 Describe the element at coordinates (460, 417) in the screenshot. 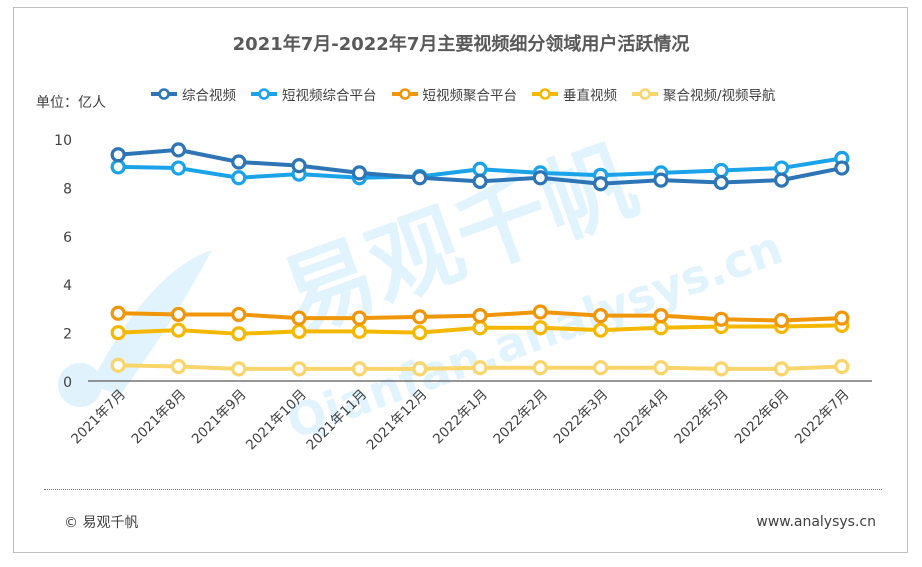

I see `x-tick-label: 2022年1月` at that location.